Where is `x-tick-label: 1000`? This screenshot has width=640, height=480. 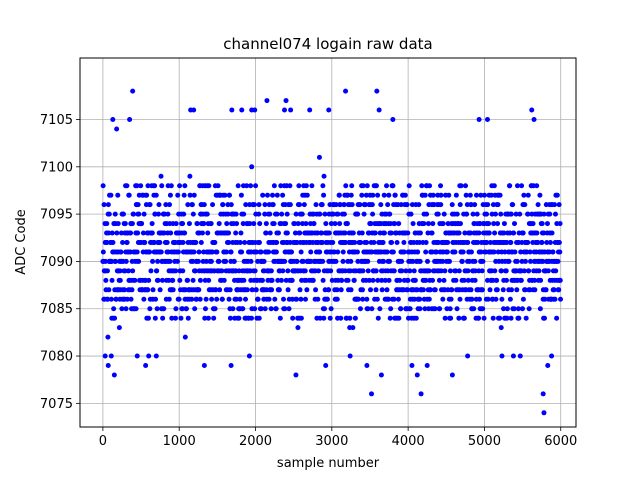
x-tick-label: 1000 is located at coordinates (179, 441).